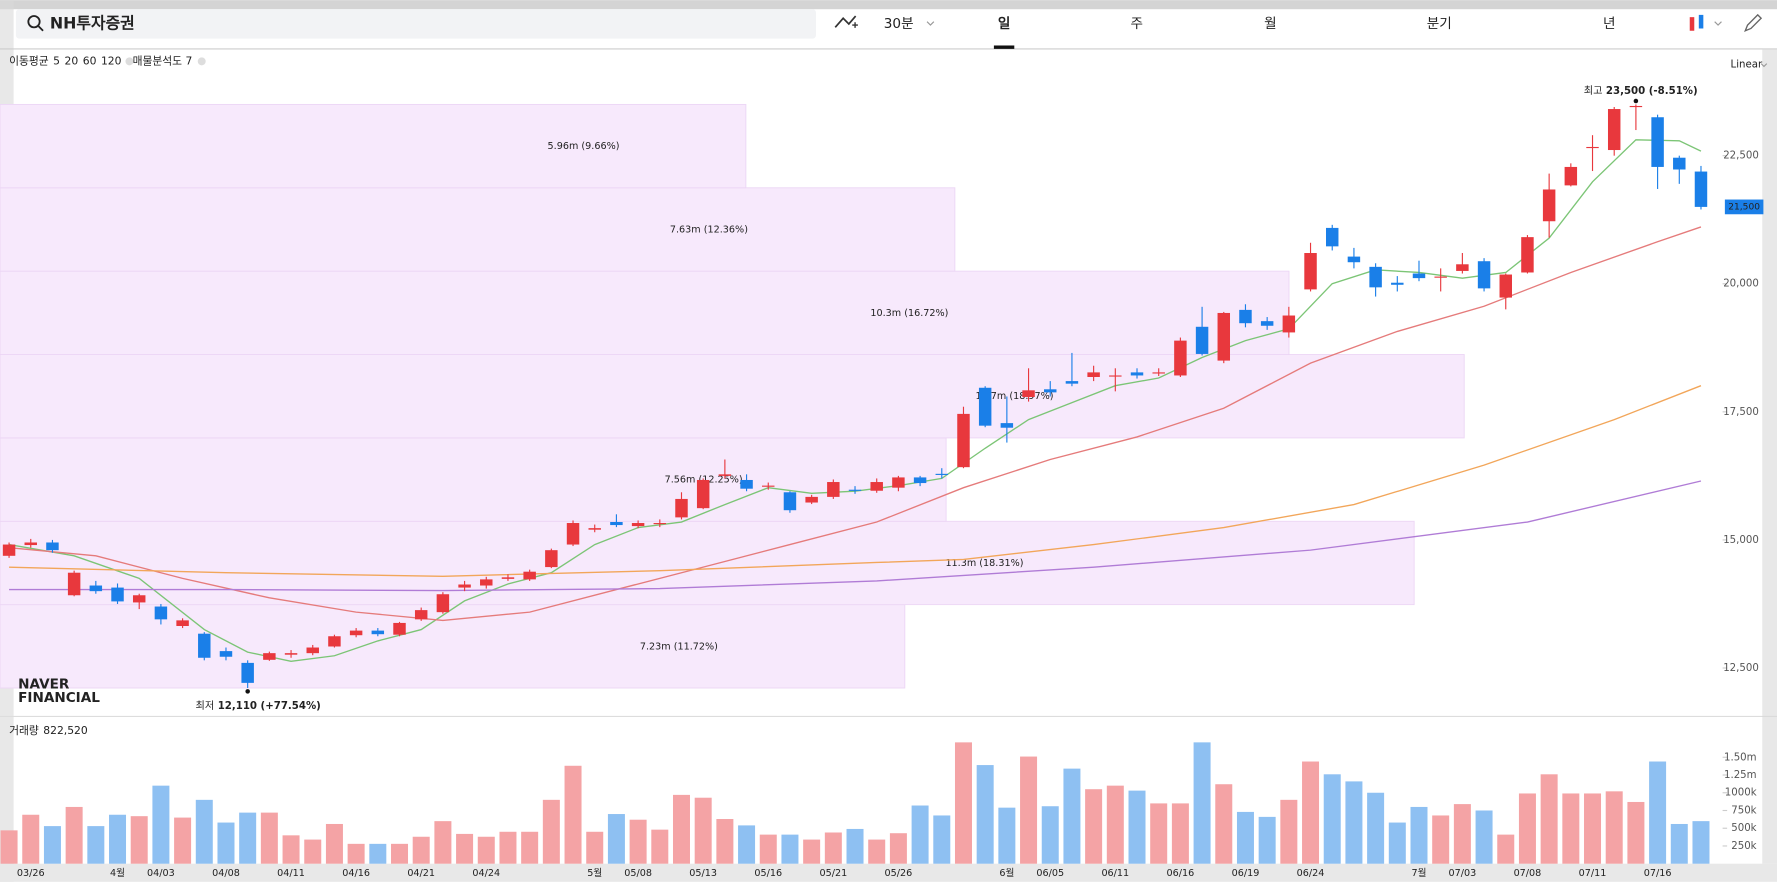  I want to click on period-tab: 년, so click(1609, 24).